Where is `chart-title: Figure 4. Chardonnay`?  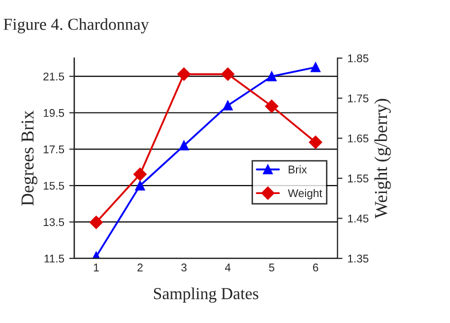
chart-title: Figure 4. Chardonnay is located at coordinates (76, 26).